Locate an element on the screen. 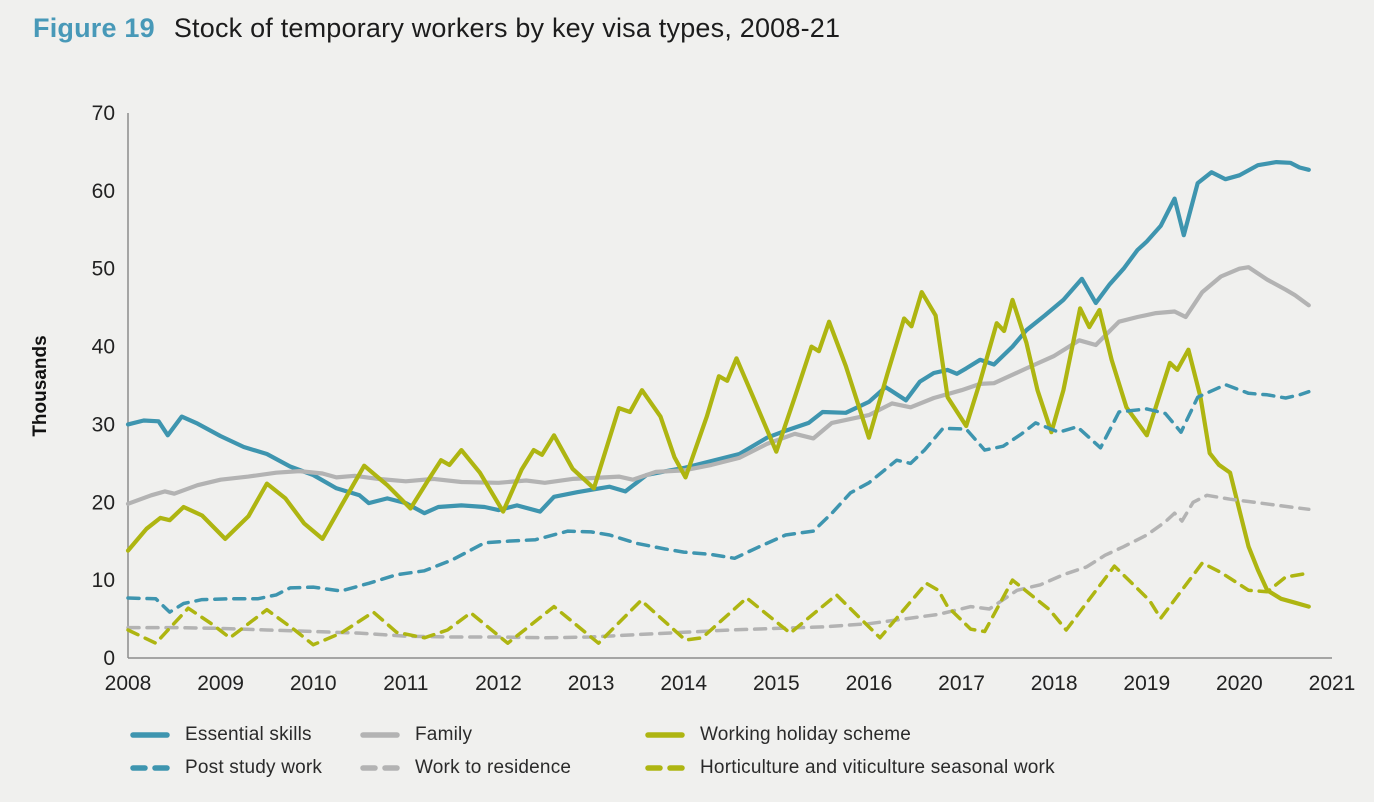  y-tick-label: 70 is located at coordinates (103, 113).